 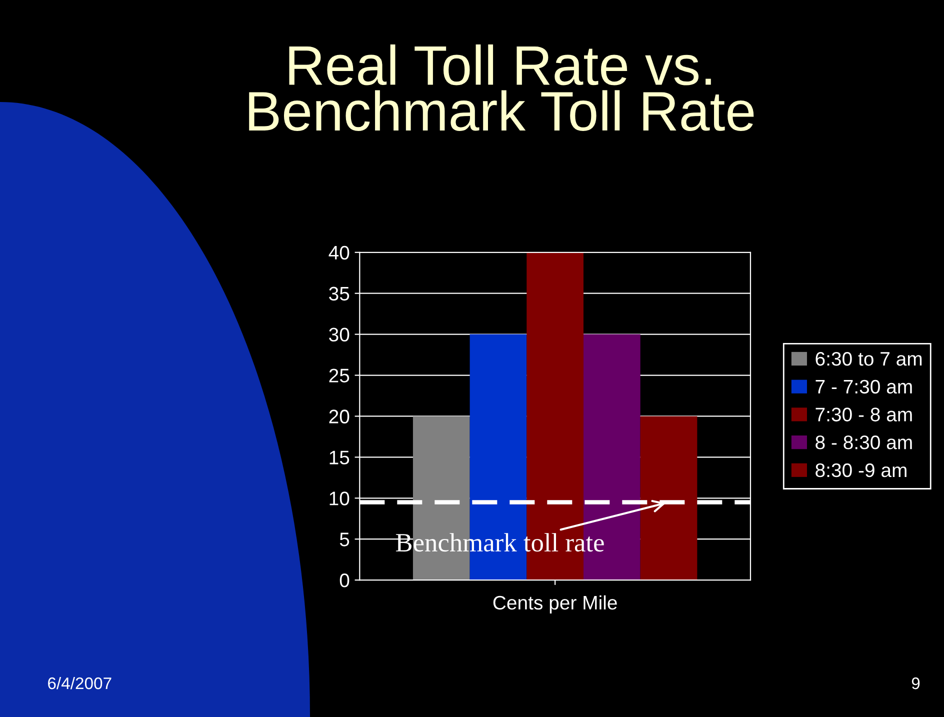 What do you see at coordinates (501, 87) in the screenshot?
I see `chart-title: Real Toll Rate vs. Benchmark Toll Rate` at bounding box center [501, 87].